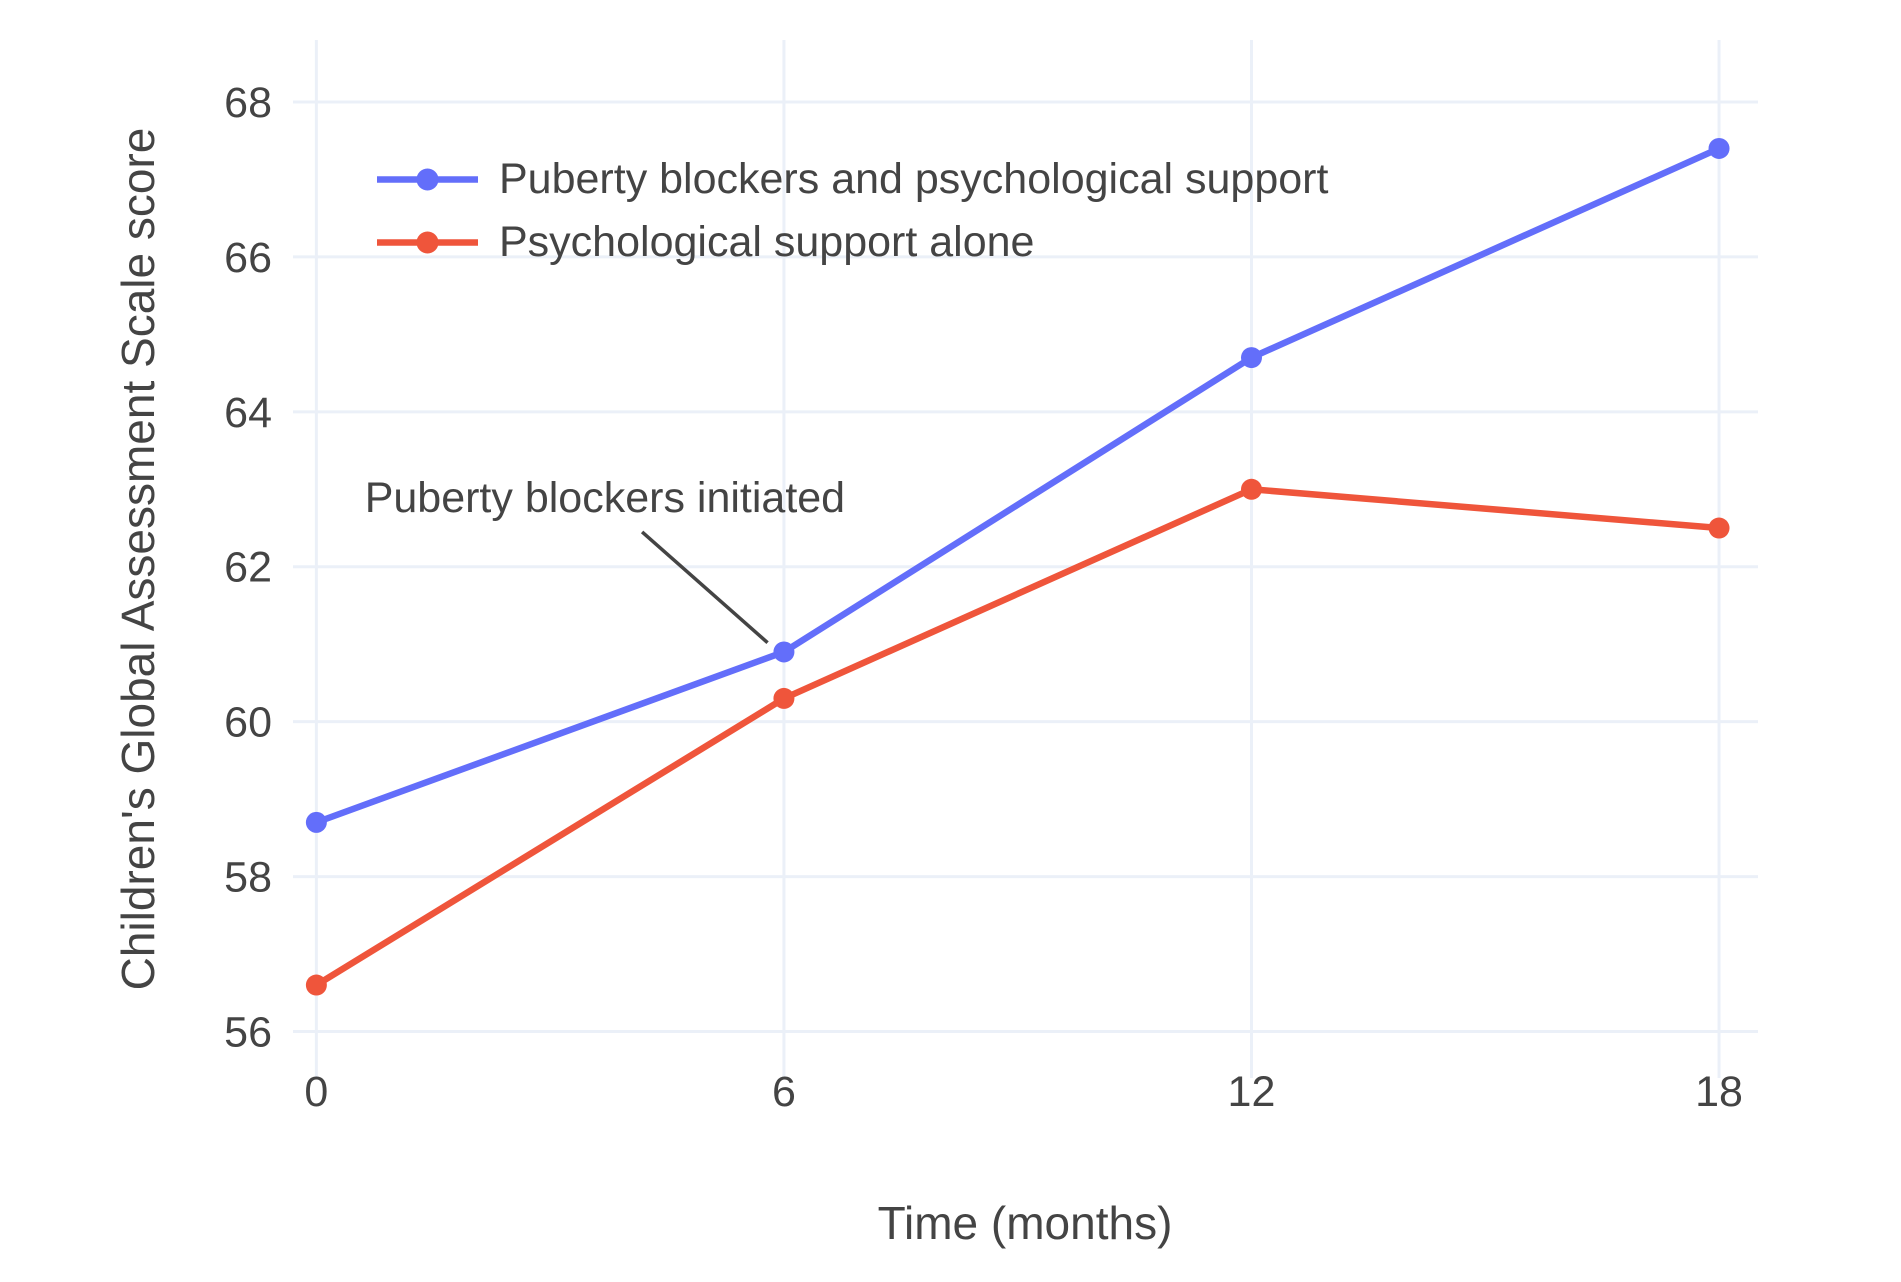 This screenshot has height=1282, width=1901. What do you see at coordinates (1252, 1092) in the screenshot?
I see `x-tick-label: 12` at bounding box center [1252, 1092].